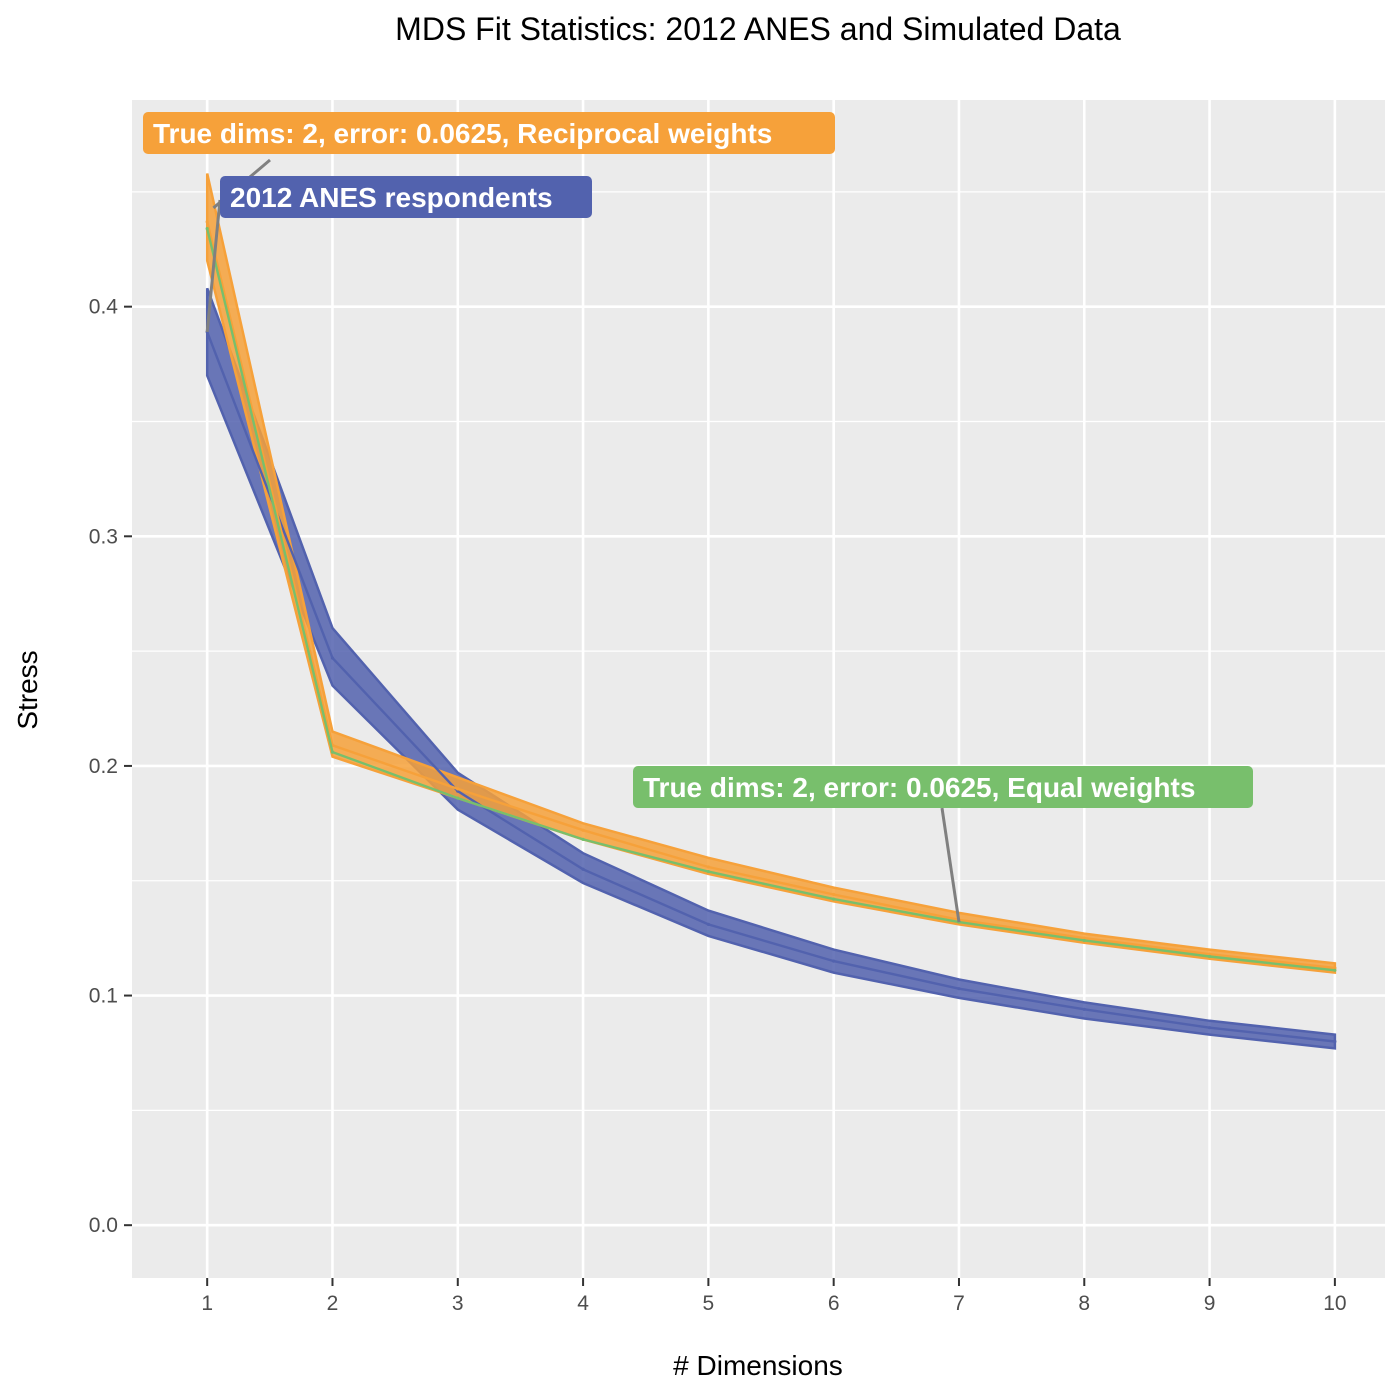 Image resolution: width=1400 pixels, height=1398 pixels. I want to click on annotation-label: 2012 ANES respondents, so click(391, 197).